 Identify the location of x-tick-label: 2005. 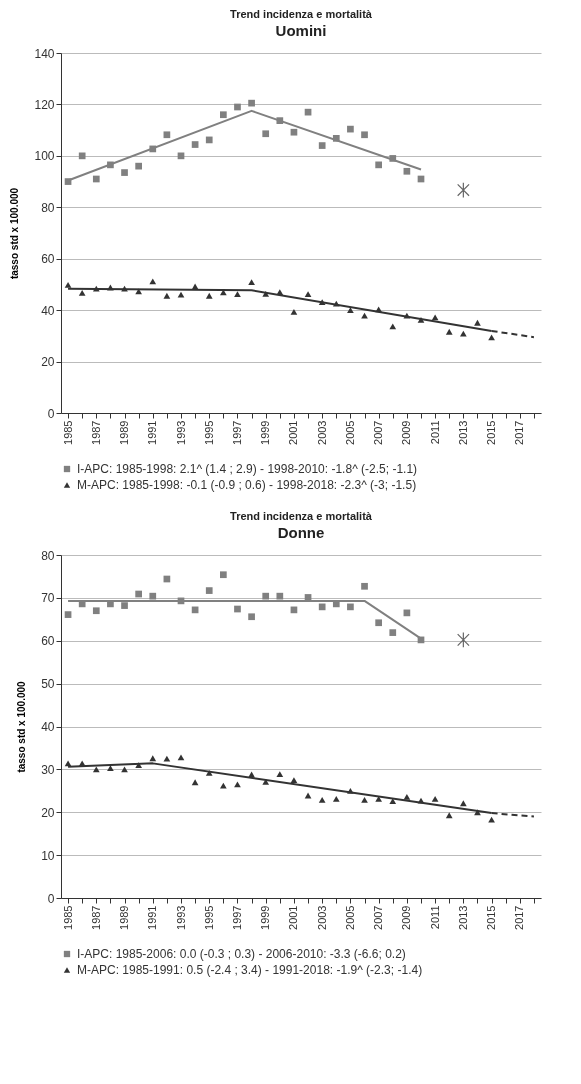
(349, 432).